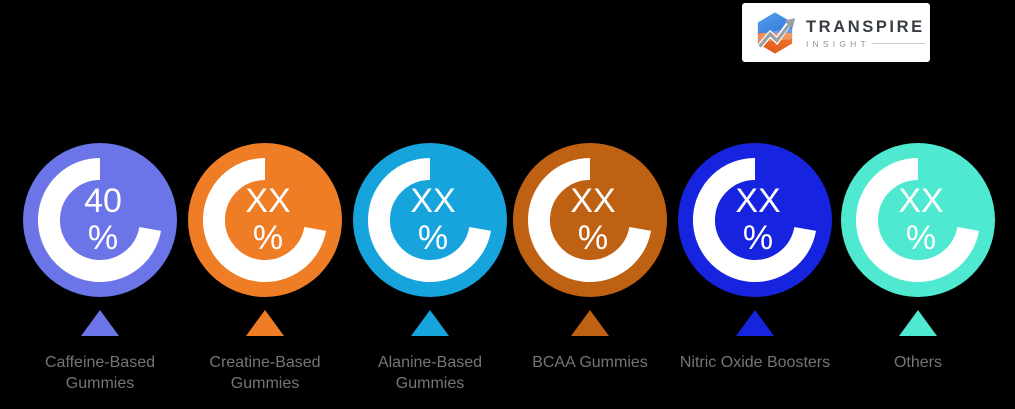 Image resolution: width=1015 pixels, height=409 pixels. Describe the element at coordinates (898, 43) in the screenshot. I see `brand-rule-line` at that location.